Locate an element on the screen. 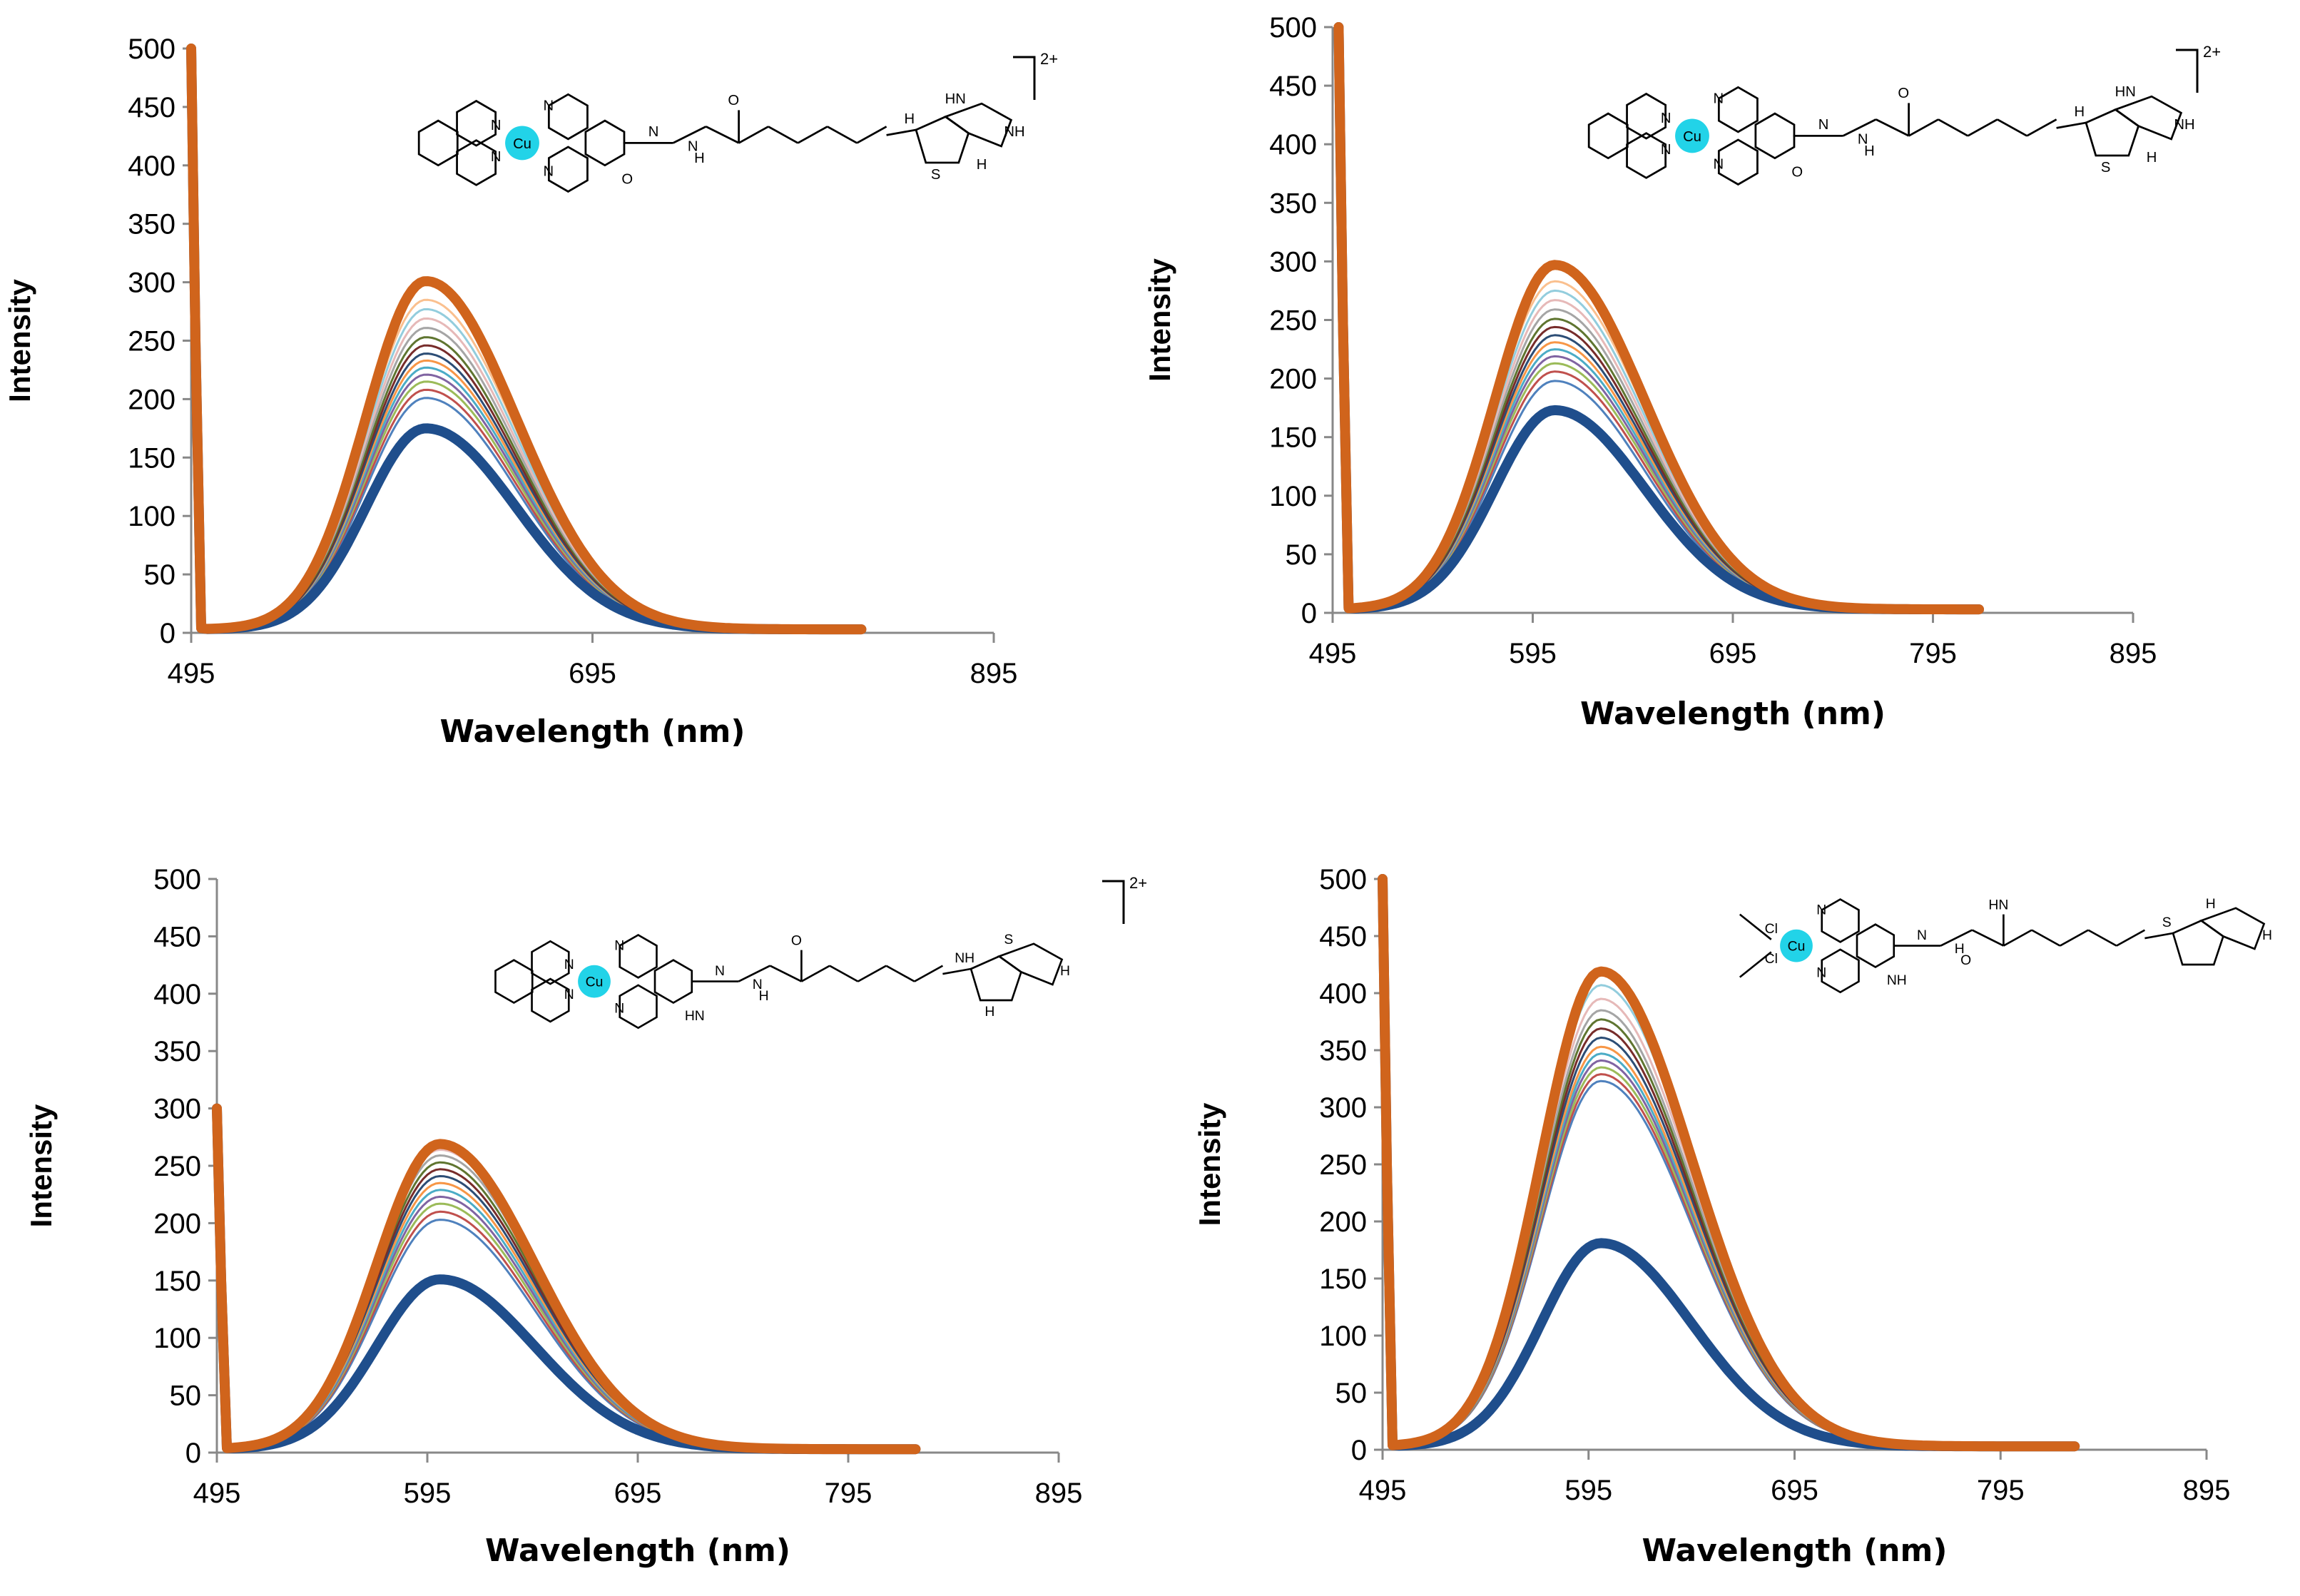  y-tick-label: 50 is located at coordinates (160, 575).